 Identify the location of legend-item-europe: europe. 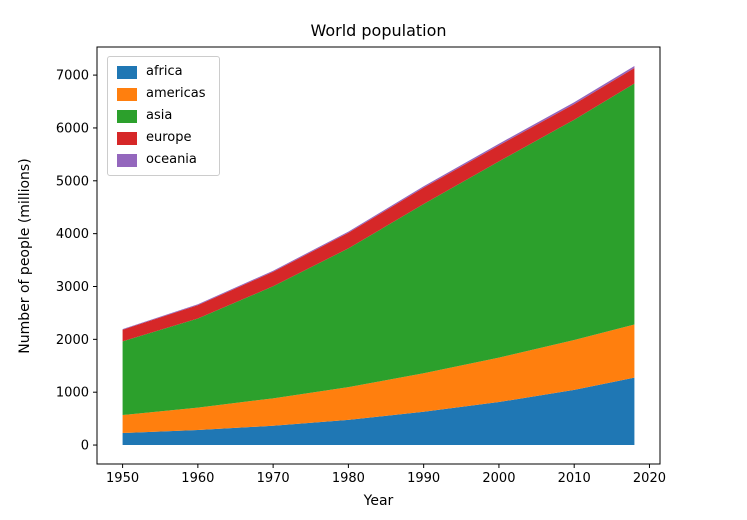
(161, 138).